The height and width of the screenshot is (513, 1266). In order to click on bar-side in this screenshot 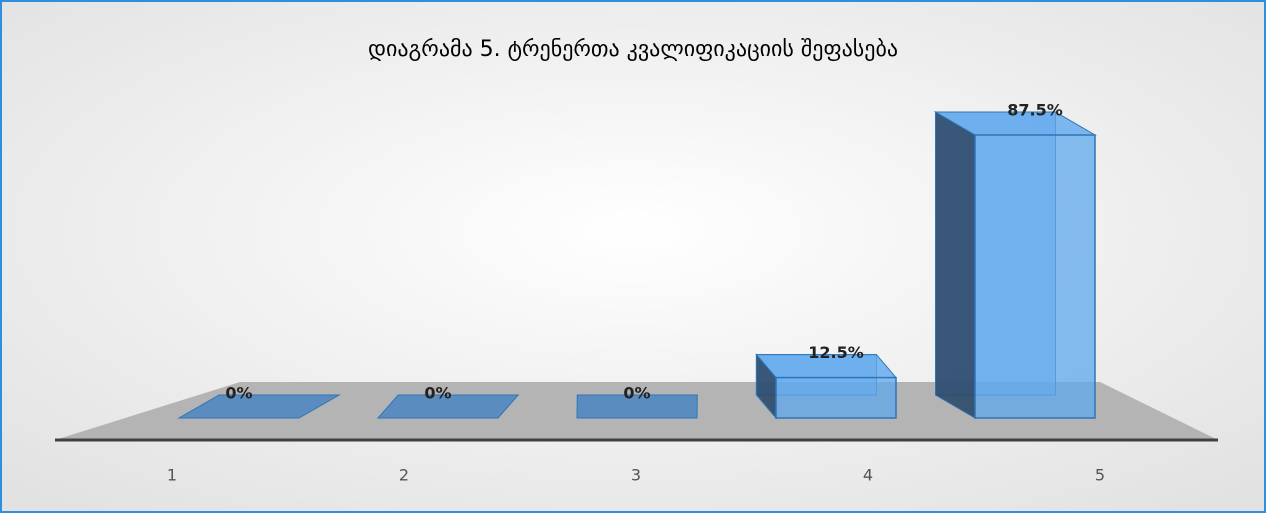, I will do `click(955, 265)`.